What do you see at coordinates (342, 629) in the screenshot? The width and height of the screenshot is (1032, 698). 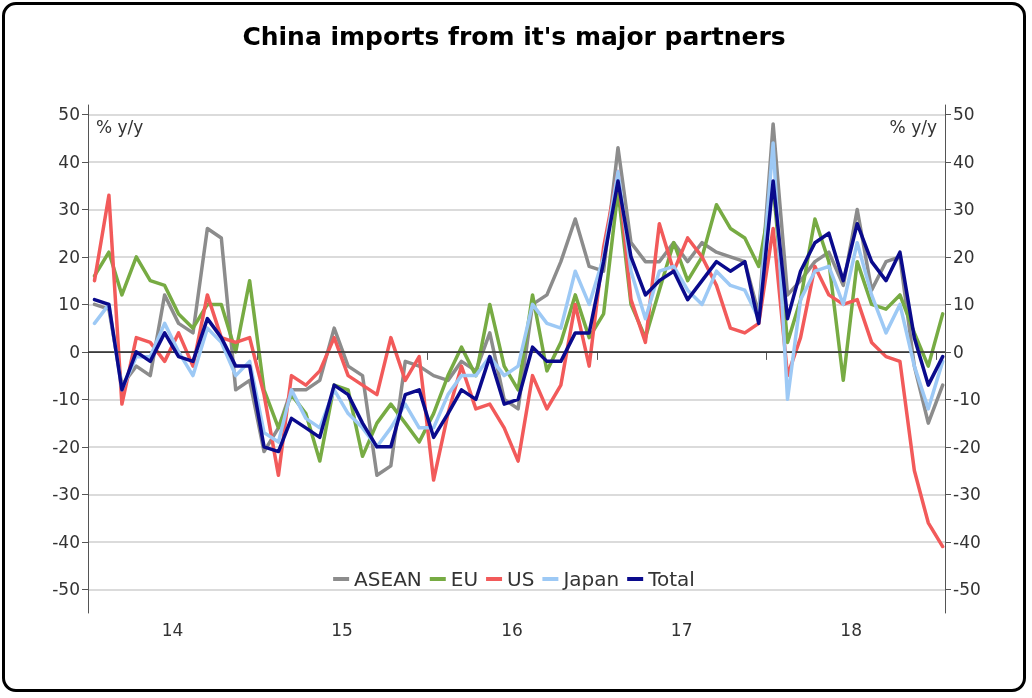 I see `x-tick-label: 15` at bounding box center [342, 629].